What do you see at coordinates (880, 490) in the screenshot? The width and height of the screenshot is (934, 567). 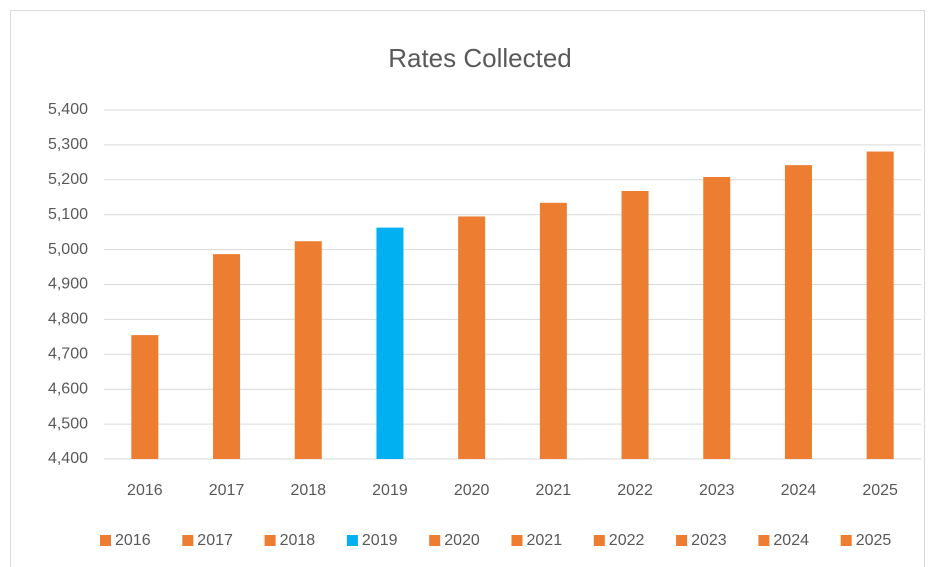 I see `x-tick-label: 2025` at bounding box center [880, 490].